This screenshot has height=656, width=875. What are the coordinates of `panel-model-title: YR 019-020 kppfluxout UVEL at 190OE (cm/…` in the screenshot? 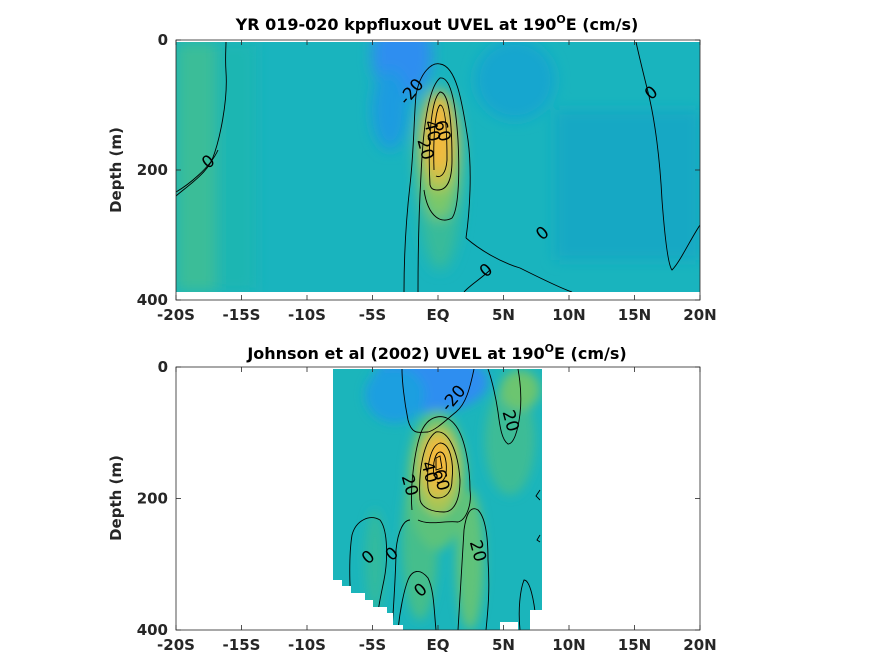 It's located at (437, 23).